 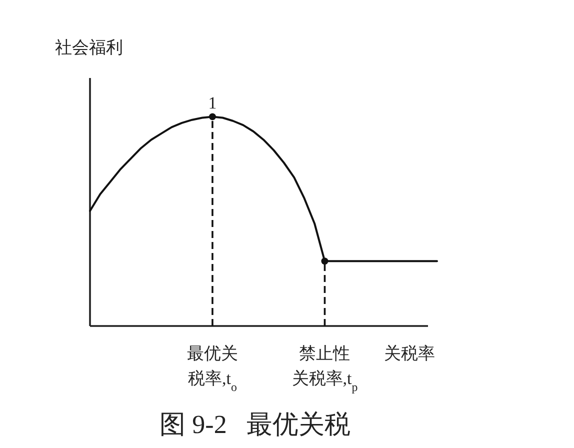 I want to click on x-tick-label: 最优关税率,t$_{o}$, so click(x=212, y=369).